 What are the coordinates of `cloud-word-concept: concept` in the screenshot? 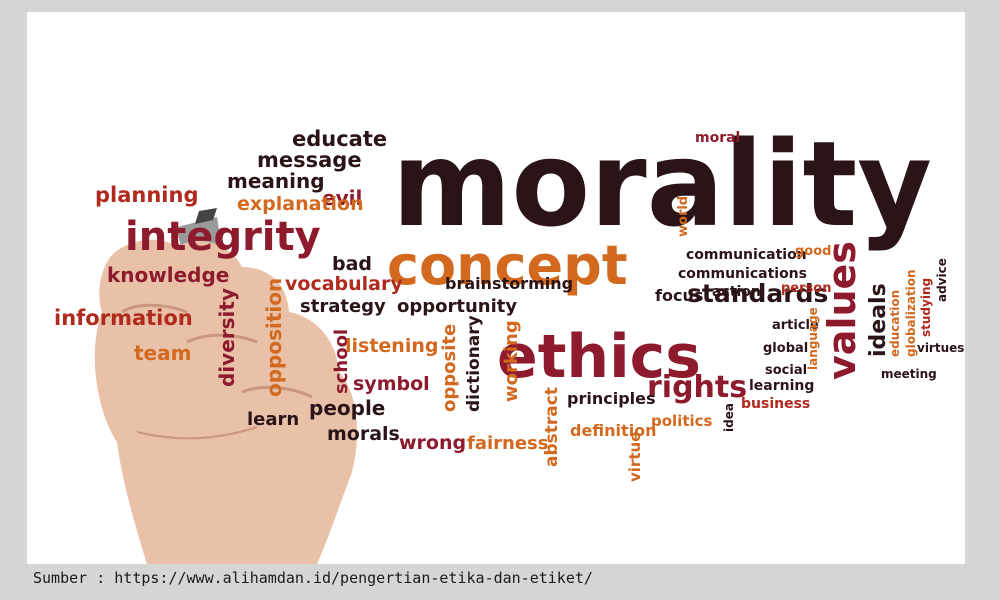 It's located at (507, 265).